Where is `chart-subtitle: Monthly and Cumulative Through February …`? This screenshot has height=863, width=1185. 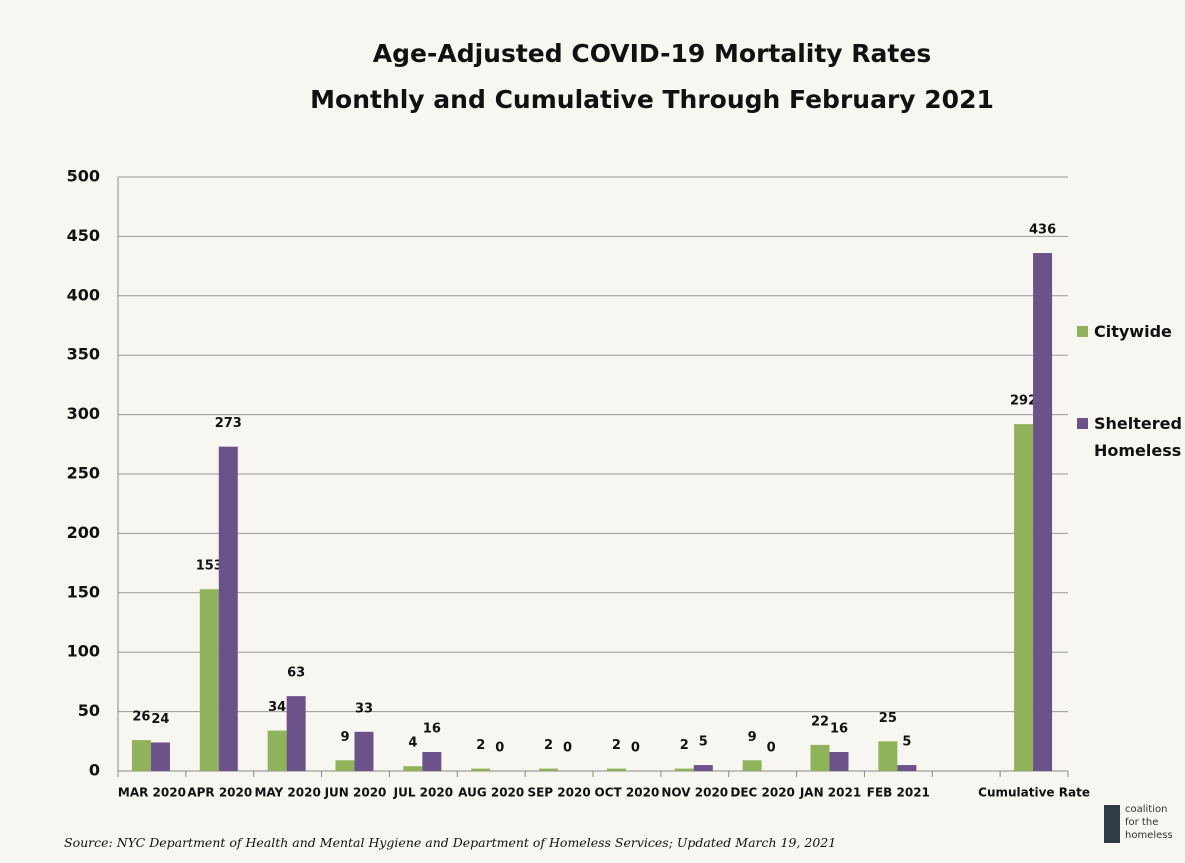
chart-subtitle: Monthly and Cumulative Through February … is located at coordinates (652, 99).